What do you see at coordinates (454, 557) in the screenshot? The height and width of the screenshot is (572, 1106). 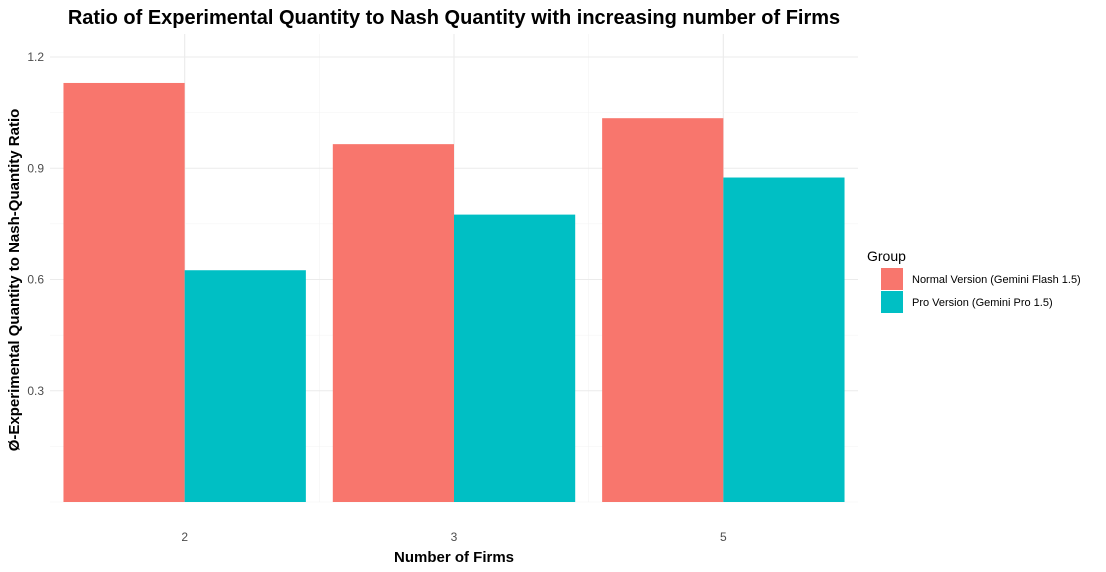 I see `x-axis-title: Number of Firms` at bounding box center [454, 557].